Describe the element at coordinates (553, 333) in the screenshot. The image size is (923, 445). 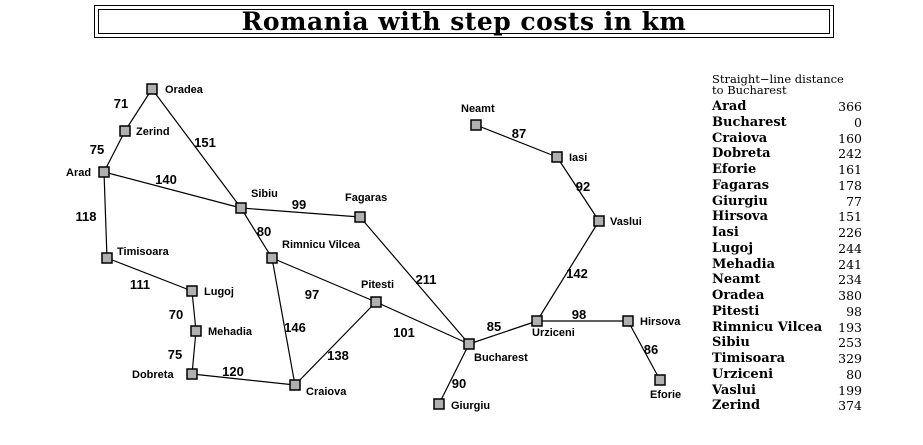
I see `city-label-urziceni: Urziceni` at that location.